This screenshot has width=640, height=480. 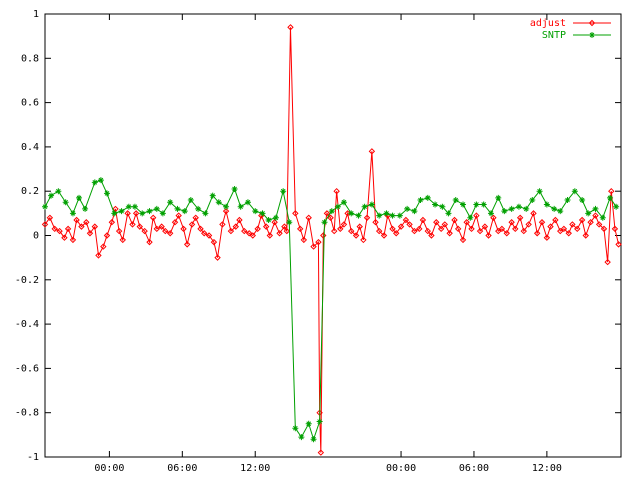 What do you see at coordinates (548, 23) in the screenshot?
I see `legend-label: adjust` at bounding box center [548, 23].